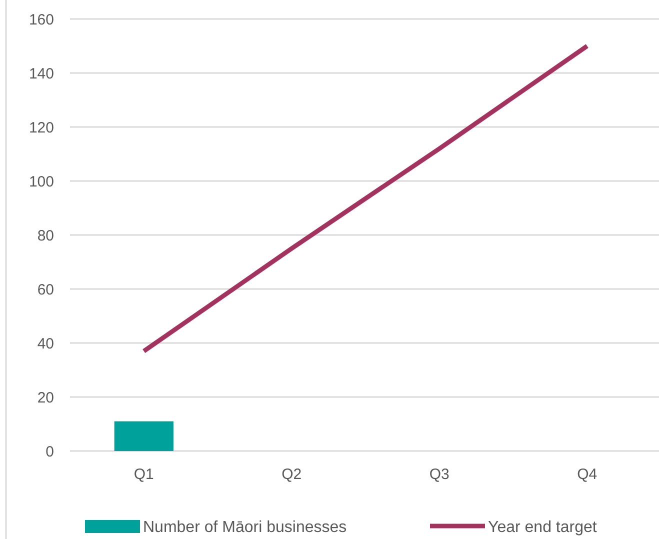 The image size is (659, 539). Describe the element at coordinates (45, 289) in the screenshot. I see `y-tick-label: 60` at that location.